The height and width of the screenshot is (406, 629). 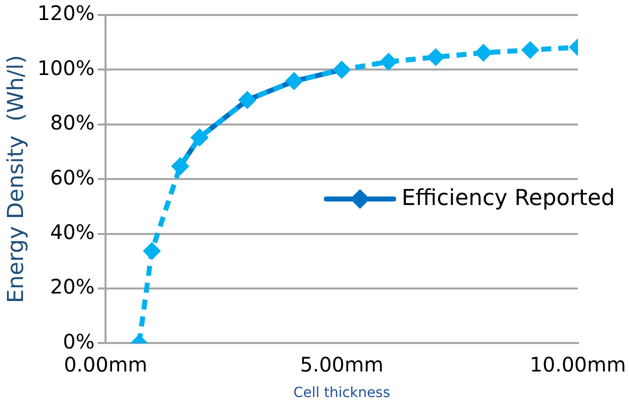 What do you see at coordinates (341, 393) in the screenshot?
I see `x-axis-title: Cell thickness` at bounding box center [341, 393].